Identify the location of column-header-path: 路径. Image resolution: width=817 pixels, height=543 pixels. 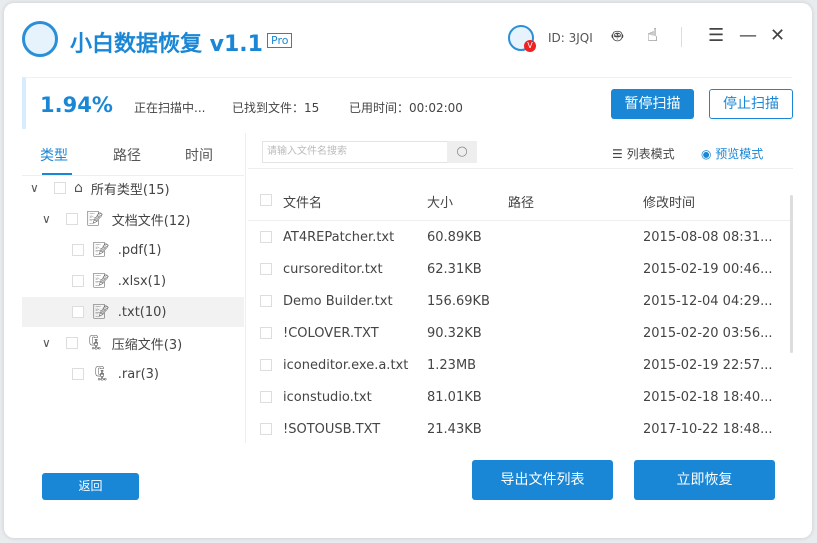
(521, 203).